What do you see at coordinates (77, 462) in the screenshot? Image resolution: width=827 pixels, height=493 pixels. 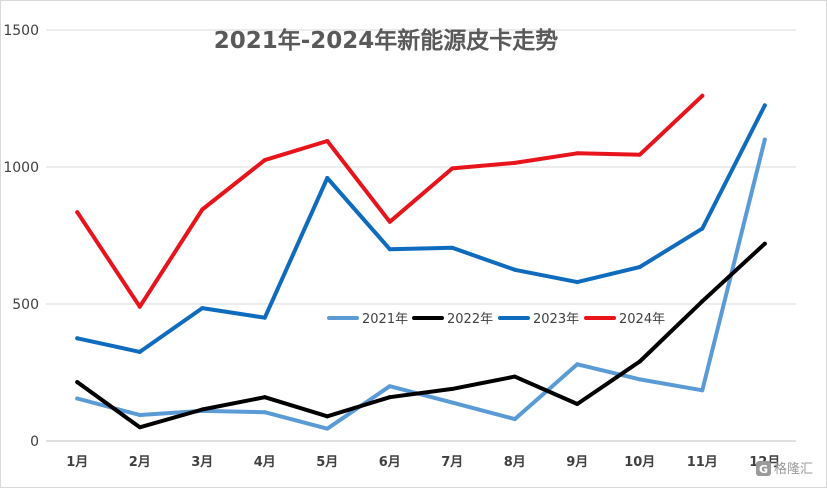 I see `x-tick-label: 1月` at bounding box center [77, 462].